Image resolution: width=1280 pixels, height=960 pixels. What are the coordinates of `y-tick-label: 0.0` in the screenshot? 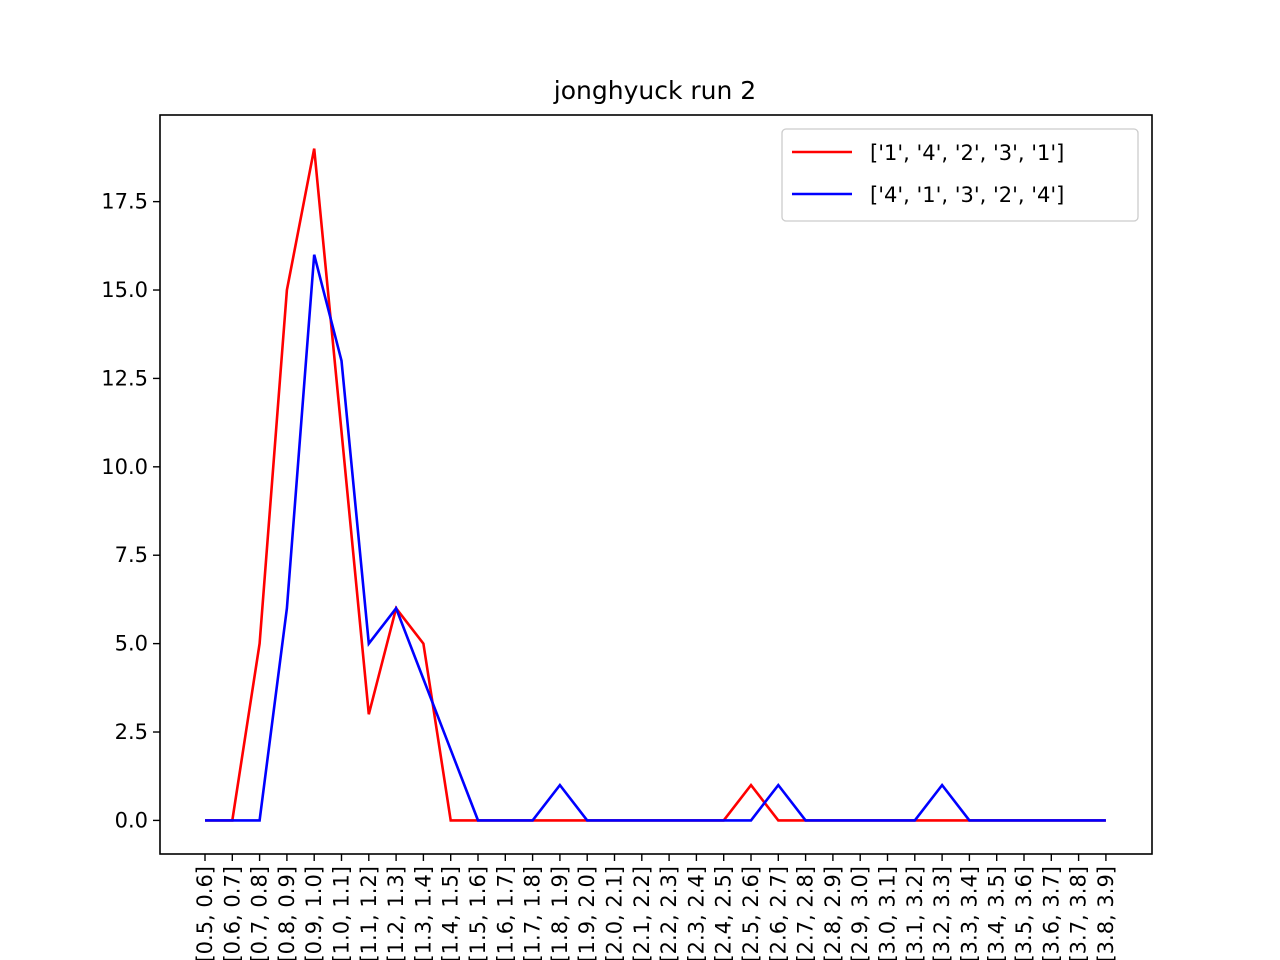 It's located at (131, 820).